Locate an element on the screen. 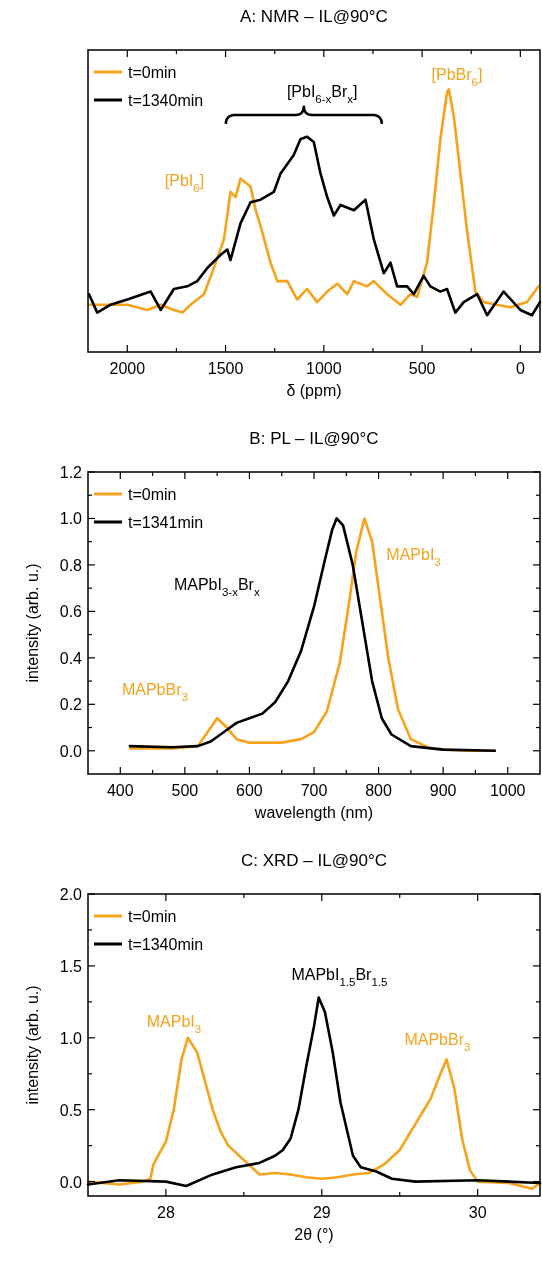  y-tick-label: 0.6 is located at coordinates (71, 612).